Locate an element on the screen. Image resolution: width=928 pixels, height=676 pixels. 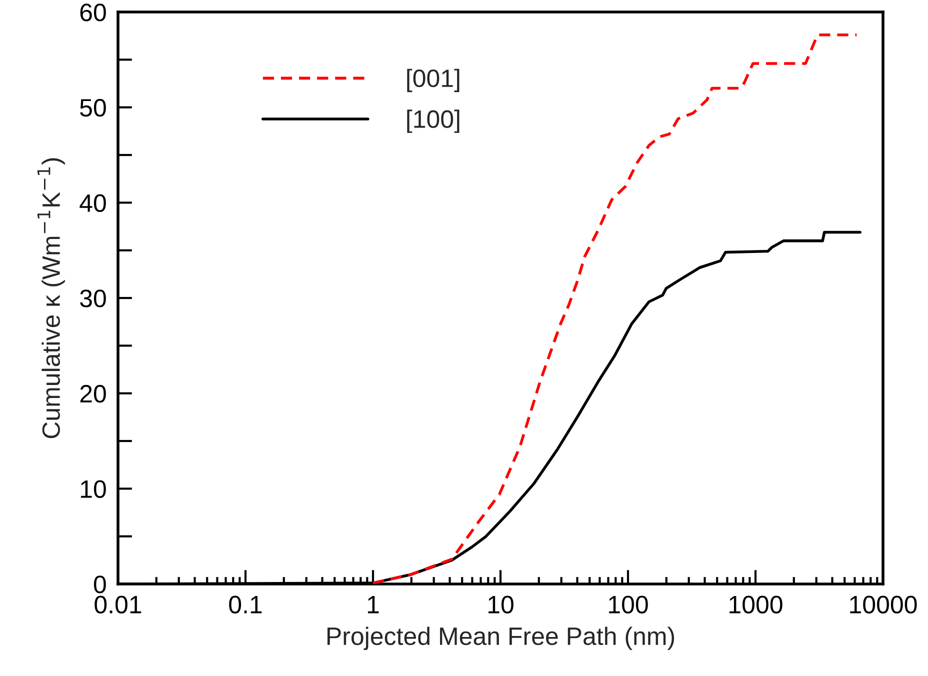
x-tick-label: 0.1 is located at coordinates (245, 605).